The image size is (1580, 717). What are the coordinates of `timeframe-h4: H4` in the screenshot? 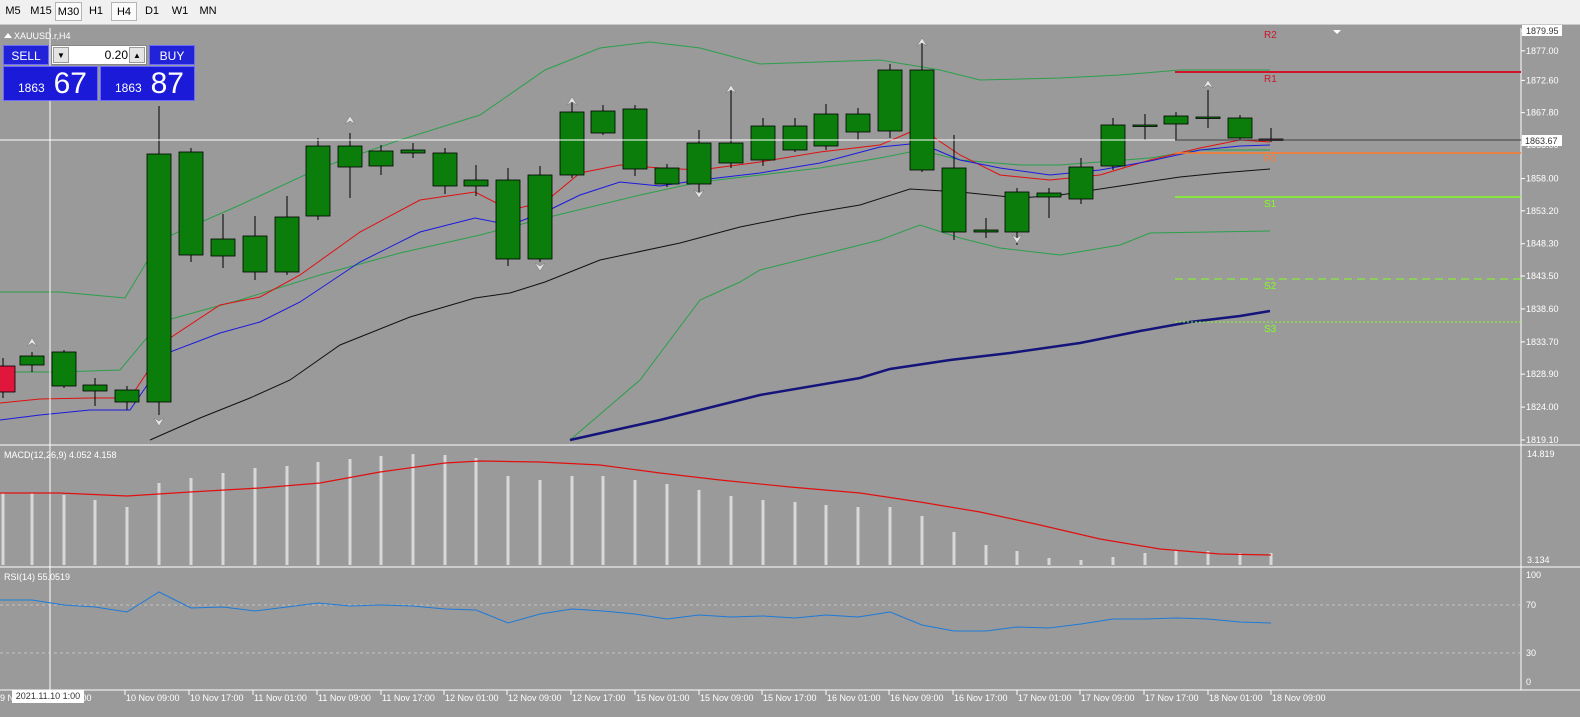 It's located at (124, 11).